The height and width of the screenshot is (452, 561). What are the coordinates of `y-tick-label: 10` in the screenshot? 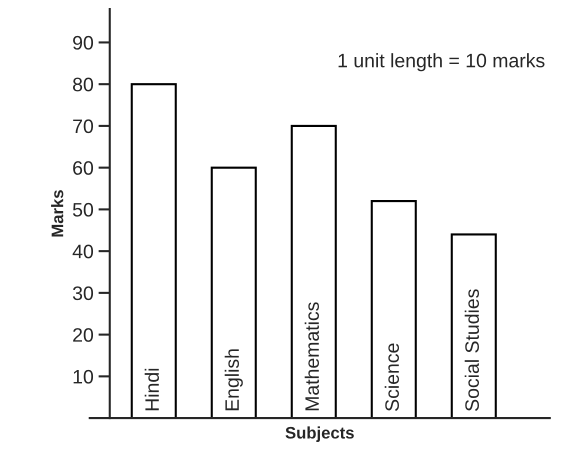 It's located at (84, 377).